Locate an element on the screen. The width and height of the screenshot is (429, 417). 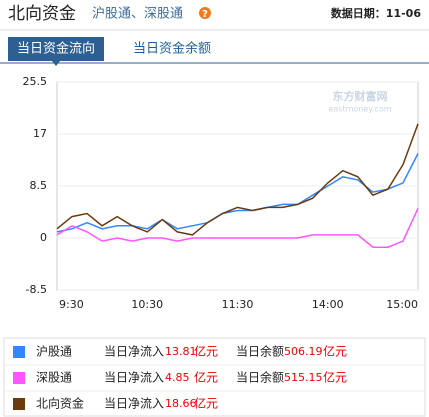
y-tick-label: 25.5 is located at coordinates (35, 81).